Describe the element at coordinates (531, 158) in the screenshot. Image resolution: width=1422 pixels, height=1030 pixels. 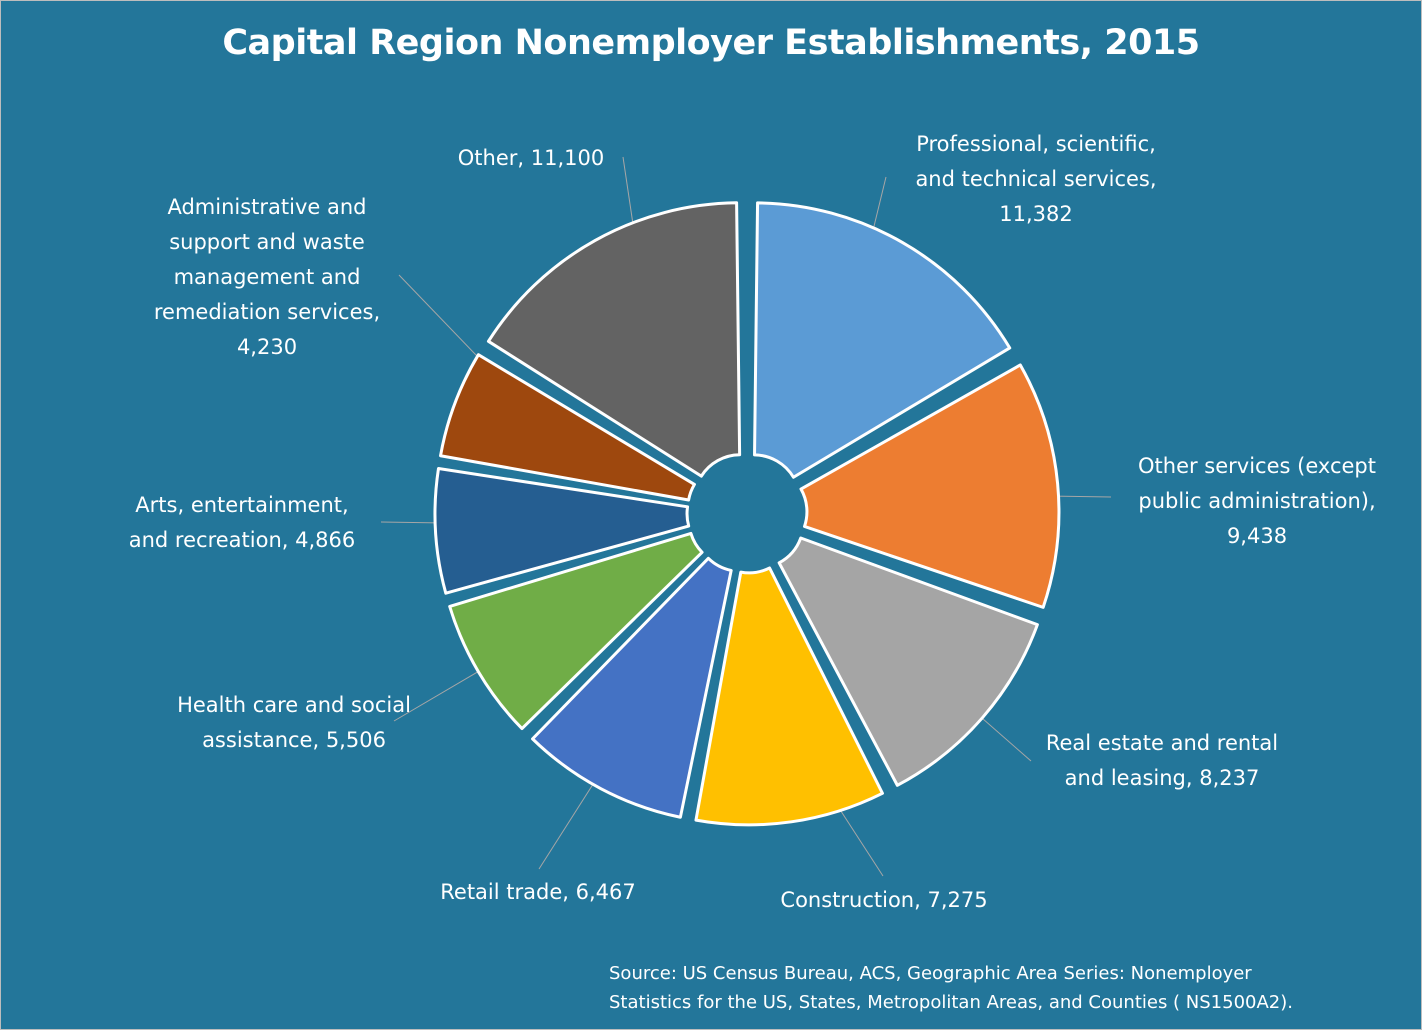
I see `slice-label: Other, 11,100` at that location.